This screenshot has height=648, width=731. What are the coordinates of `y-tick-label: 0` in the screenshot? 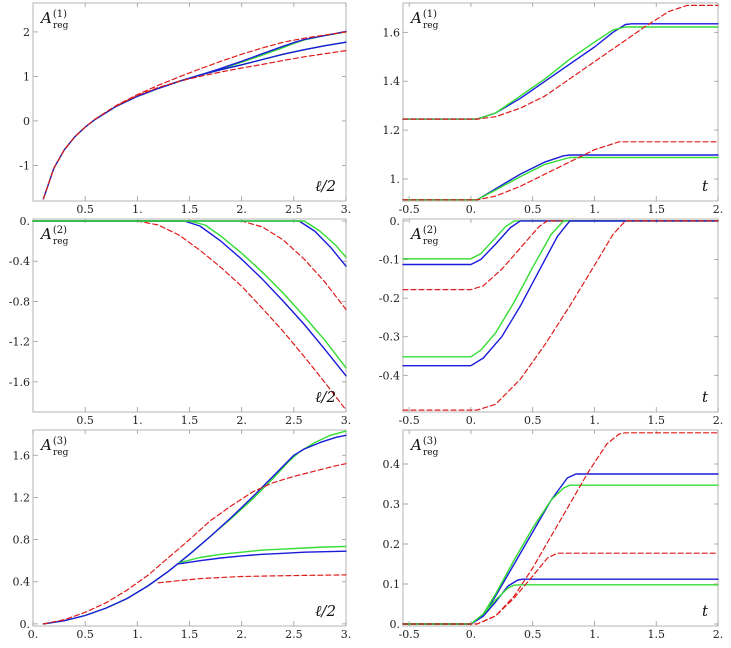 It's located at (26, 121).